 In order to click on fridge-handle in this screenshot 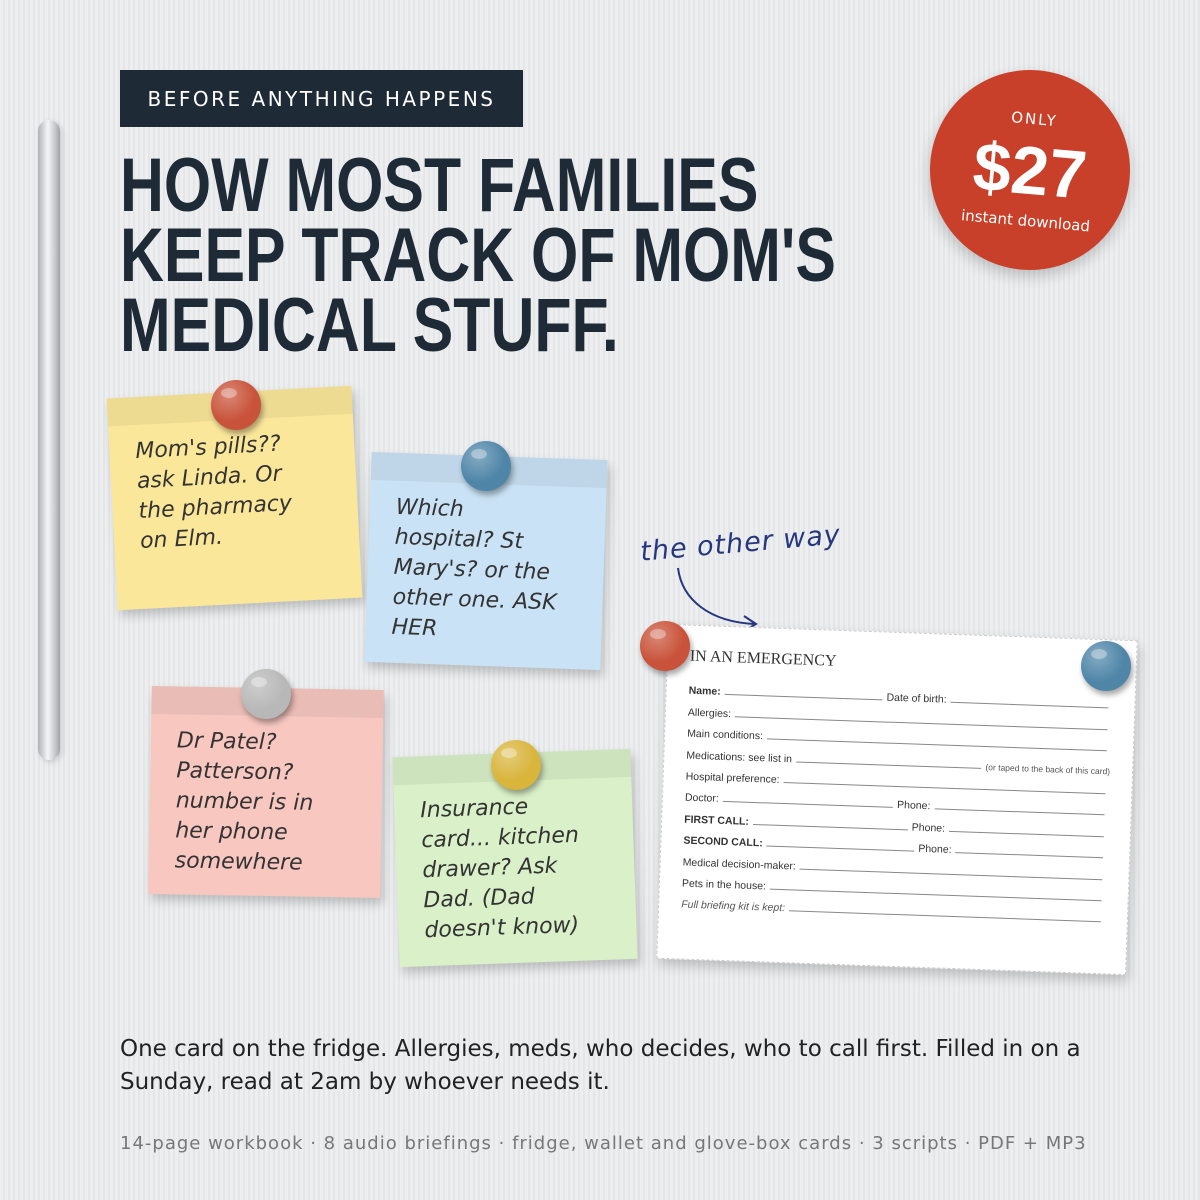, I will do `click(49, 440)`.